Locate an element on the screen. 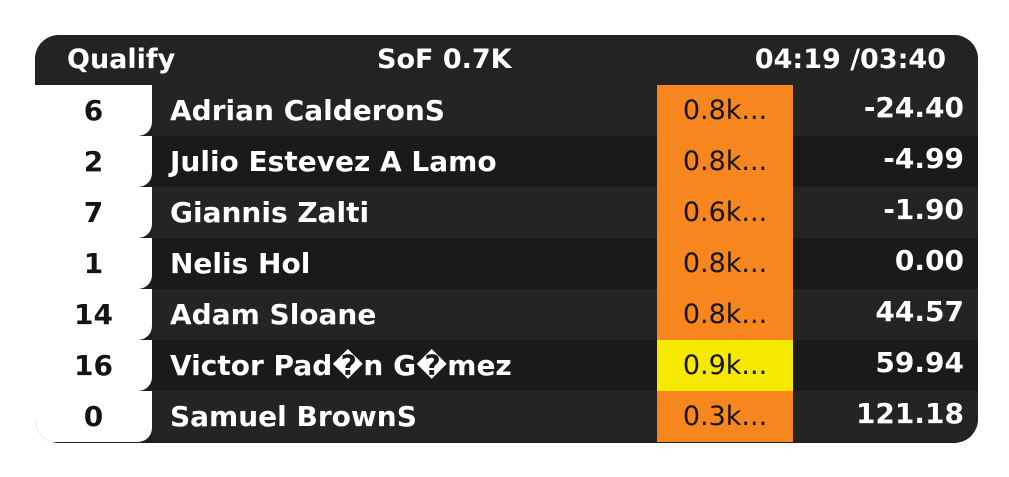 The image size is (1009, 477). car-number: 2 is located at coordinates (93, 161).